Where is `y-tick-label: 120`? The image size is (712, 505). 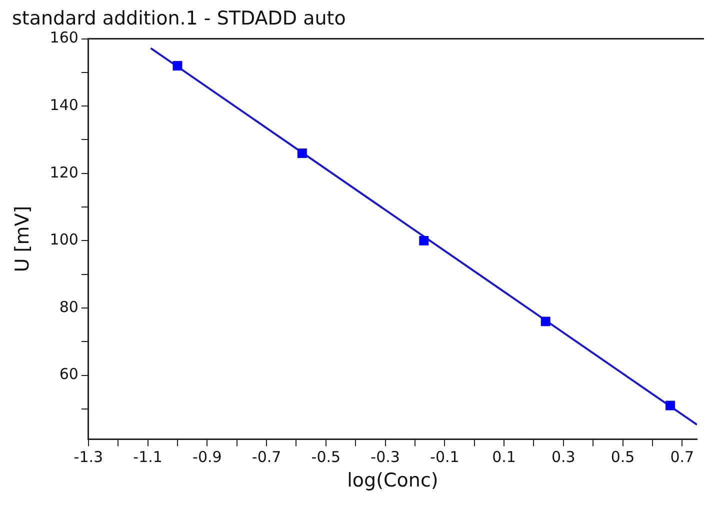
y-tick-label: 120 is located at coordinates (64, 172).